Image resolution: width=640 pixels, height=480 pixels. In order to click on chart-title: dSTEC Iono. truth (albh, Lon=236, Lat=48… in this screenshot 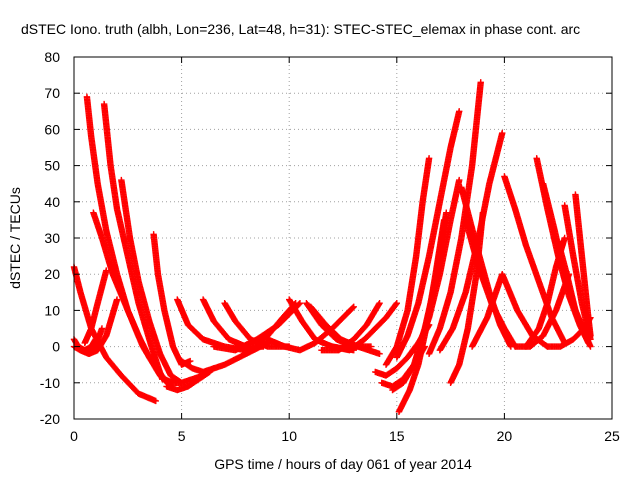, I will do `click(300, 29)`.